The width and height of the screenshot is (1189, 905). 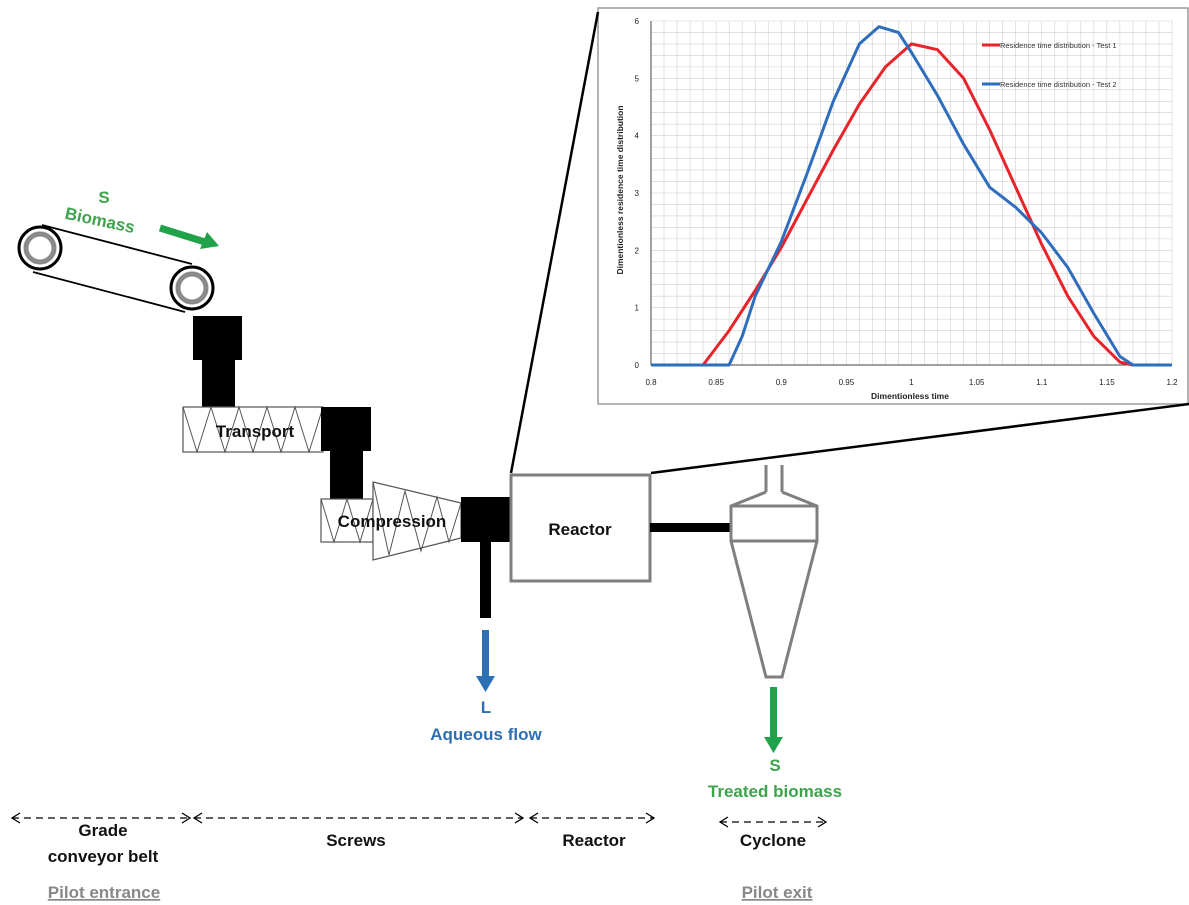 What do you see at coordinates (116, 268) in the screenshot?
I see `conveyor-belt` at bounding box center [116, 268].